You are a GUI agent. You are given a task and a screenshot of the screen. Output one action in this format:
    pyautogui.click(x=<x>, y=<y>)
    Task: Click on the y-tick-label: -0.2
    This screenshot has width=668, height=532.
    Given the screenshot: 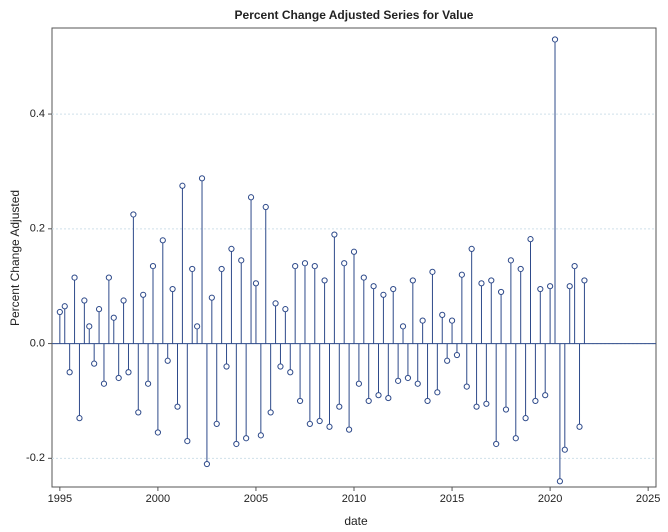 What is the action you would take?
    pyautogui.click(x=35, y=458)
    